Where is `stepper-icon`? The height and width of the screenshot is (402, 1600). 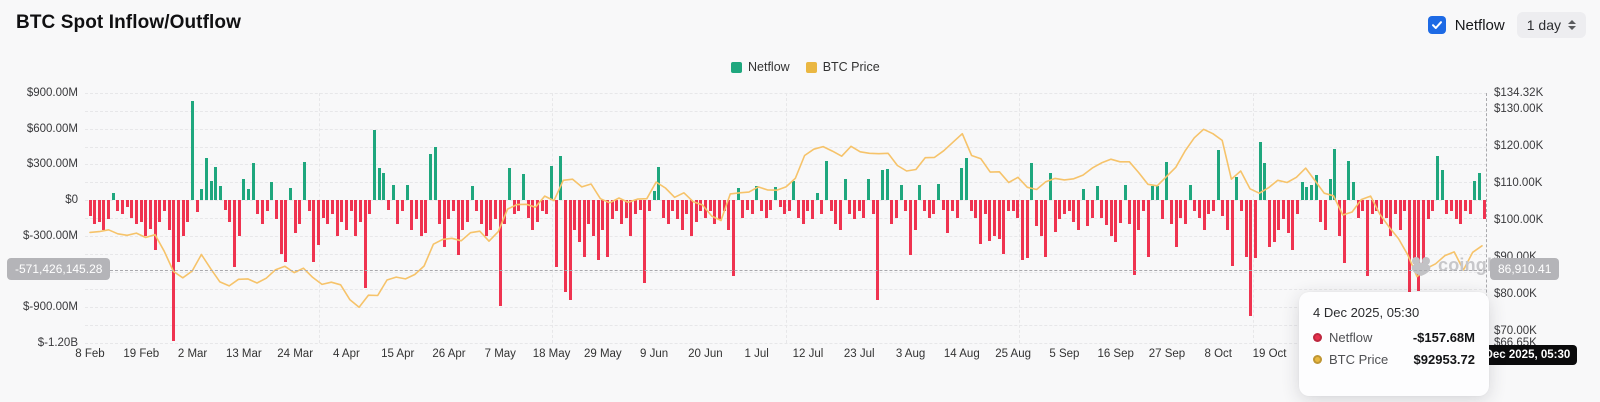
stepper-icon is located at coordinates (1572, 25).